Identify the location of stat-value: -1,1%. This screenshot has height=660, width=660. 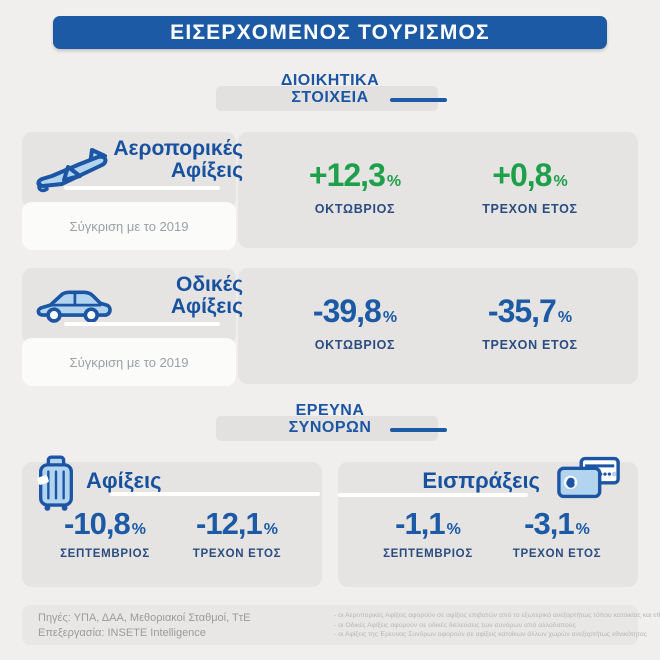
(428, 523).